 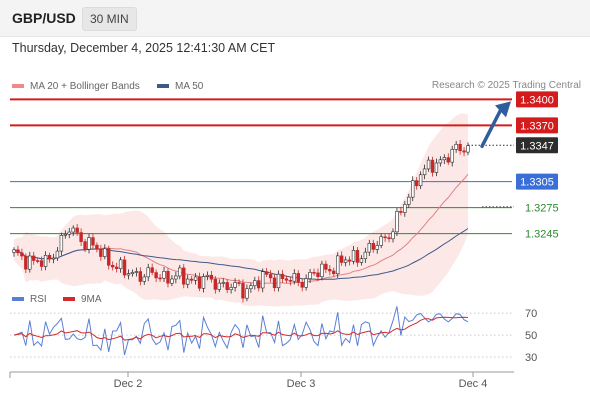 I want to click on forecast-arrow-head, so click(x=503, y=109).